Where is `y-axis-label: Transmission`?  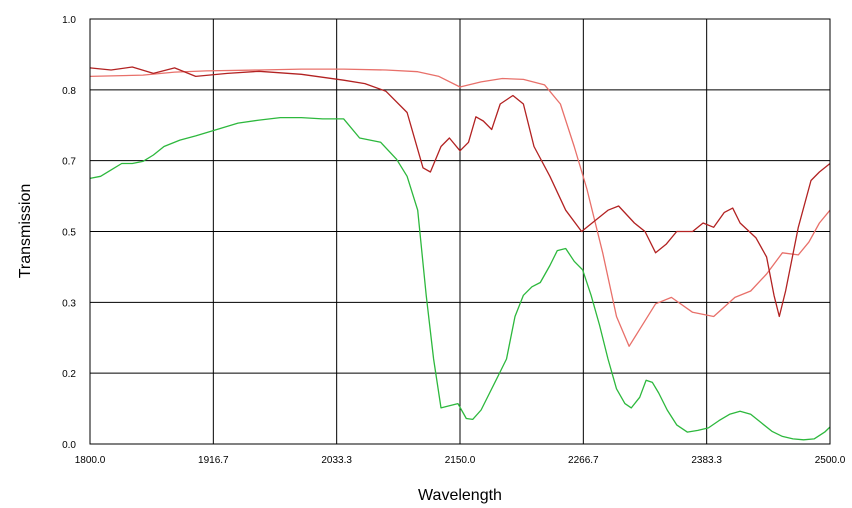 y-axis-label: Transmission is located at coordinates (25, 231).